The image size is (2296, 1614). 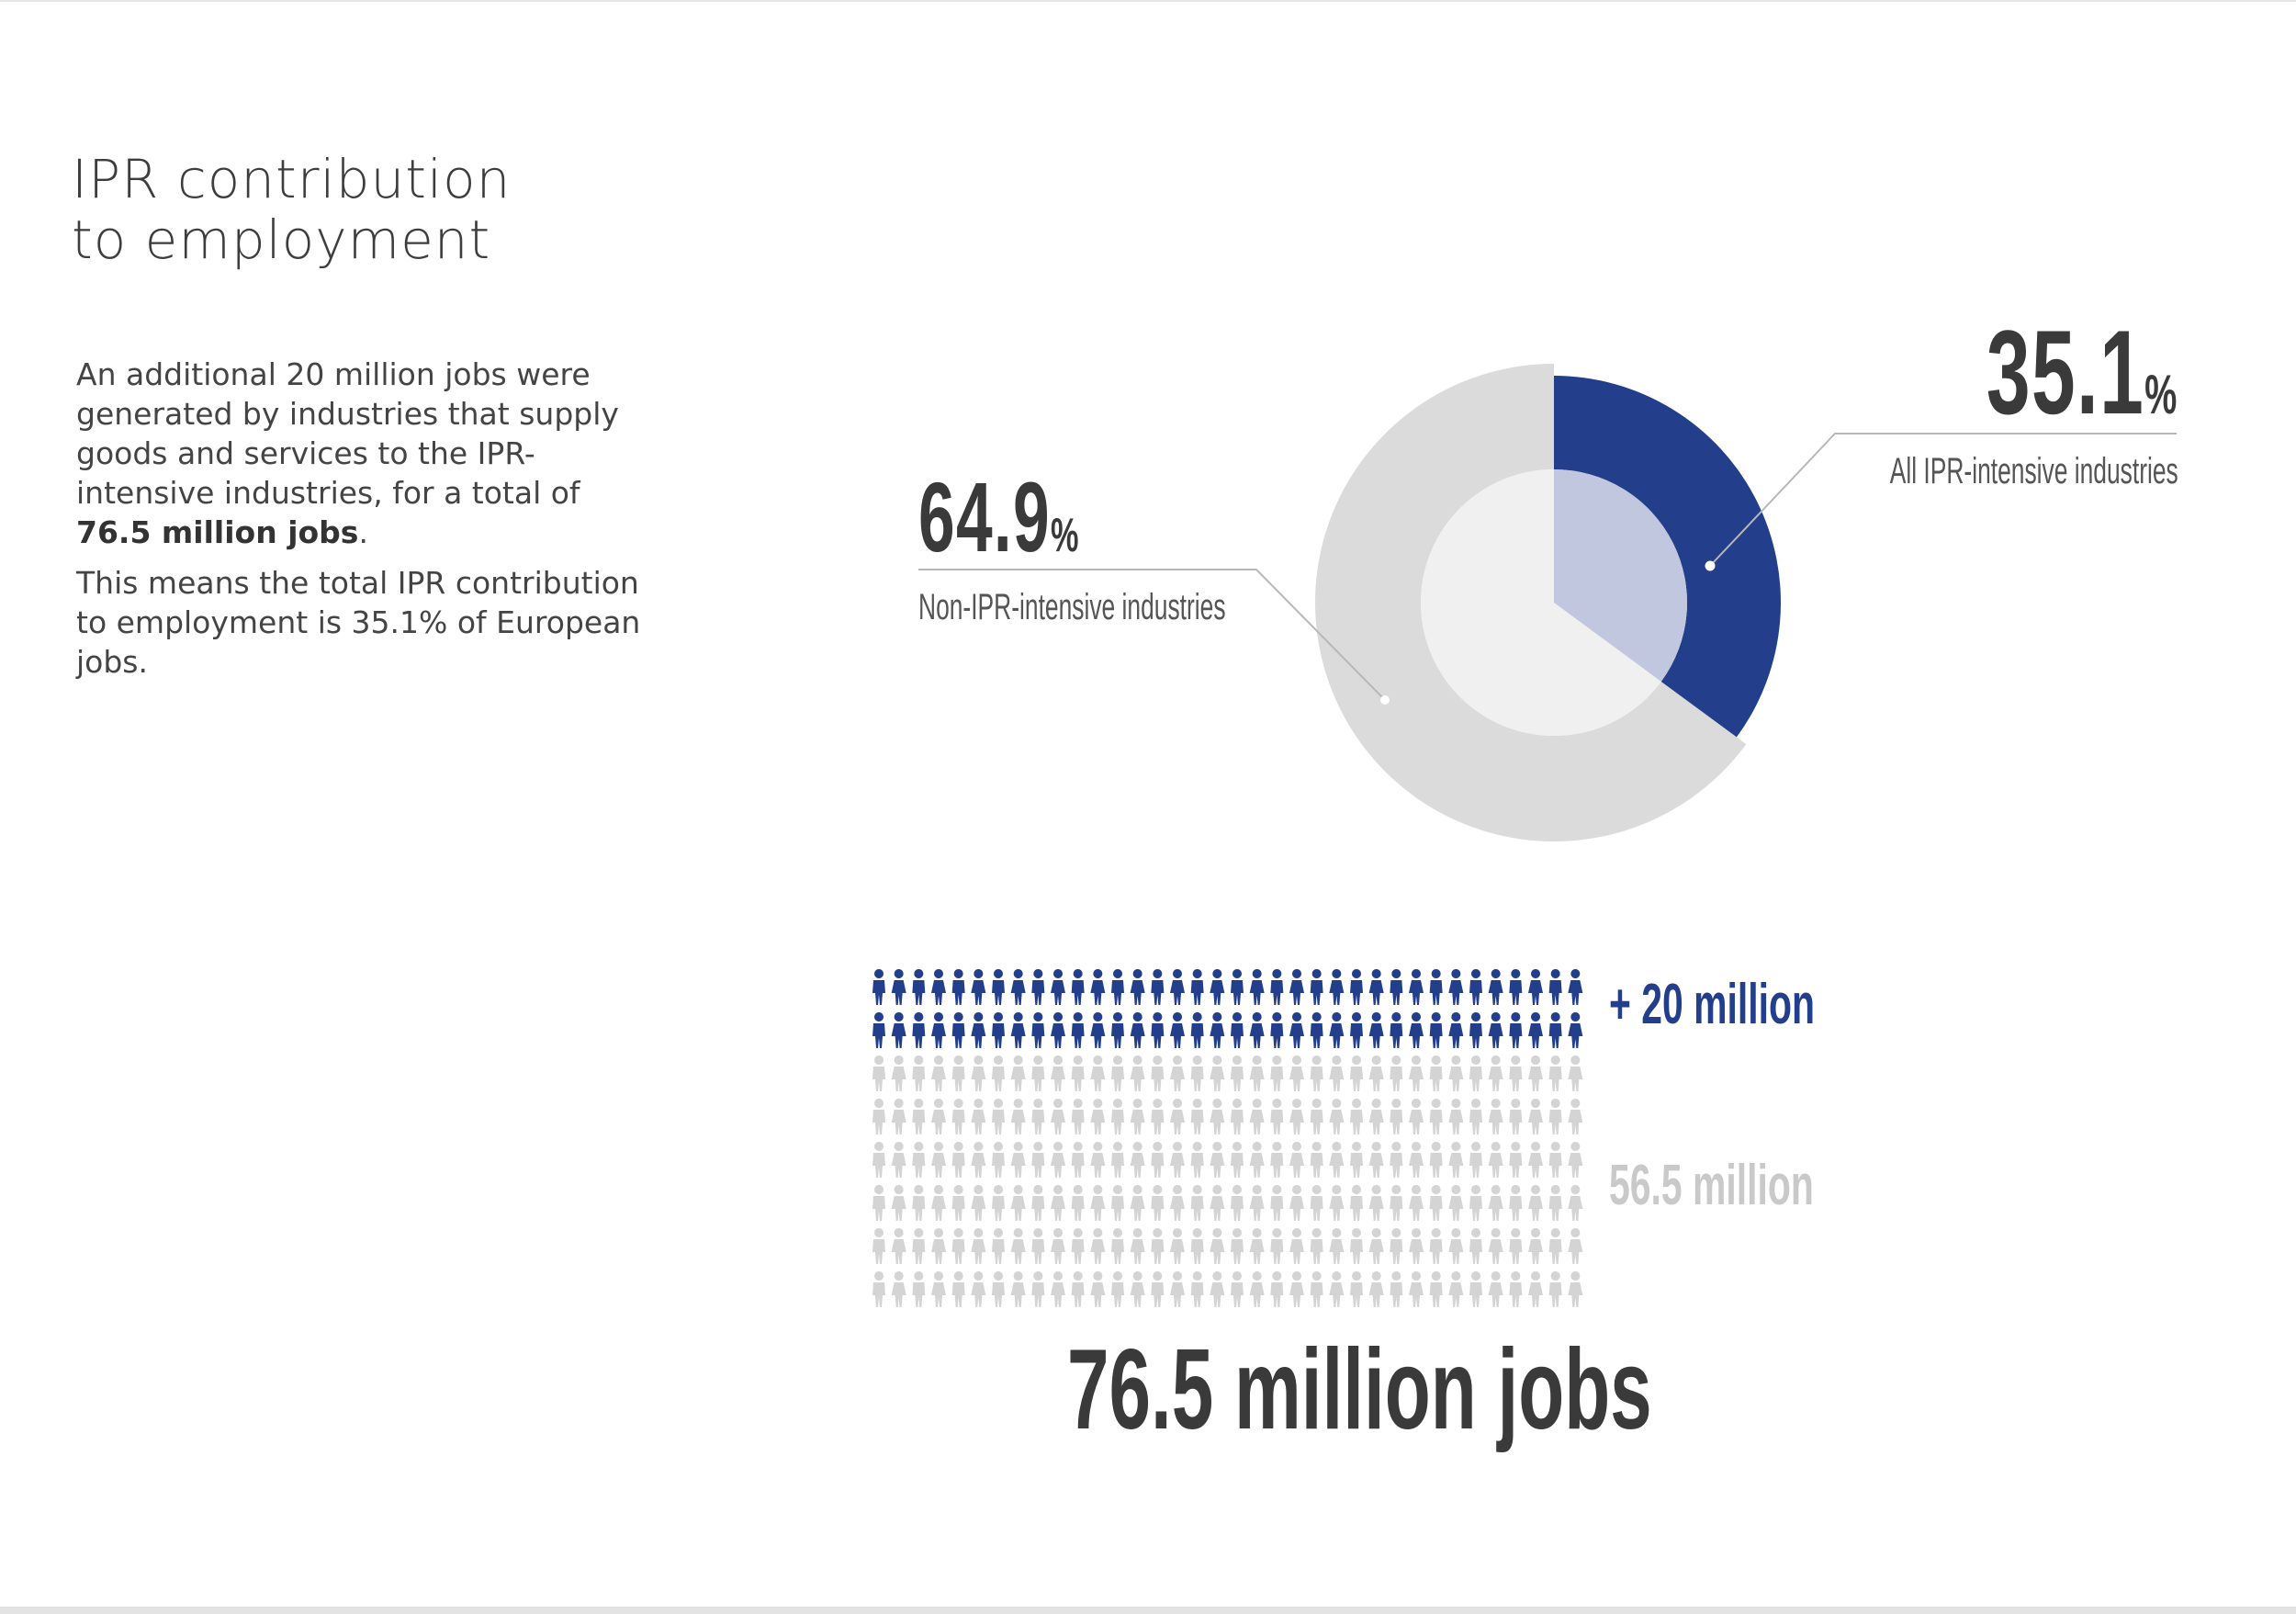 I want to click on non-ipr-share-unit: %, so click(x=1065, y=535).